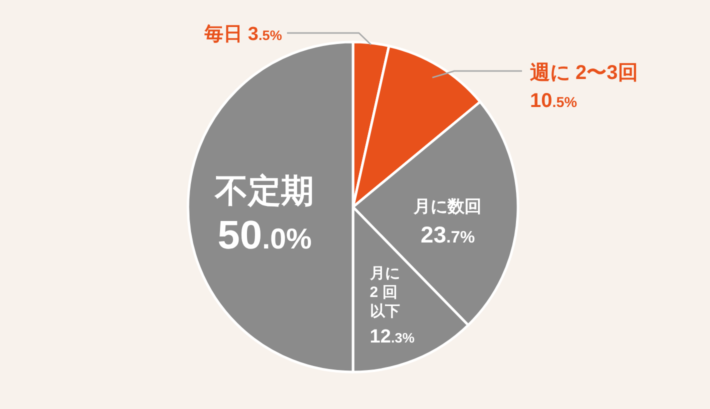 The image size is (710, 409). Describe the element at coordinates (265, 34) in the screenshot. I see `data-label: 3.5%` at that location.